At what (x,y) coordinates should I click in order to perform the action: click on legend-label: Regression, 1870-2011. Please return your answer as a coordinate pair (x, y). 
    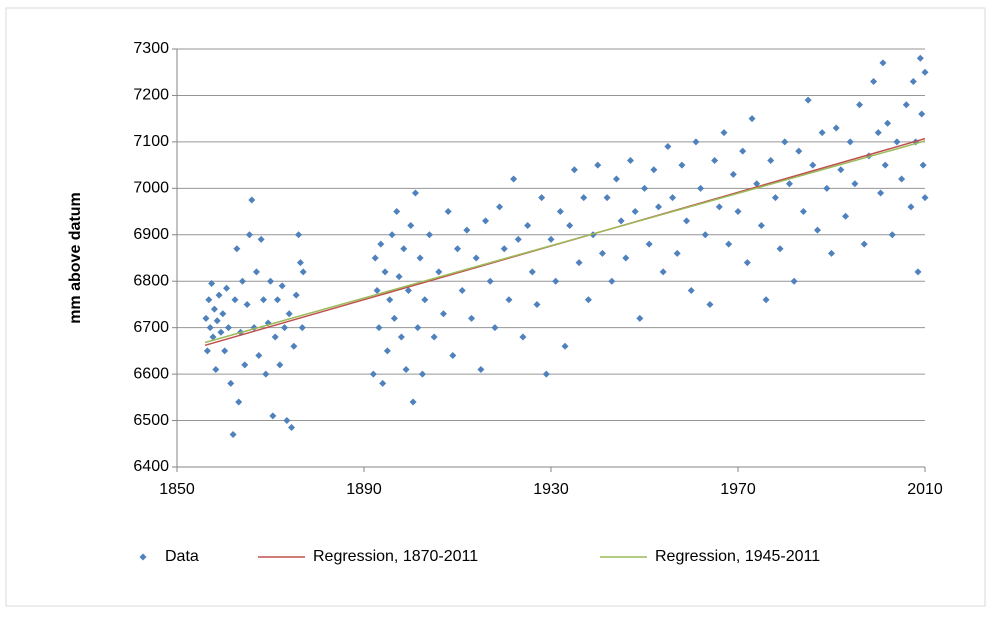
    Looking at the image, I should click on (395, 556).